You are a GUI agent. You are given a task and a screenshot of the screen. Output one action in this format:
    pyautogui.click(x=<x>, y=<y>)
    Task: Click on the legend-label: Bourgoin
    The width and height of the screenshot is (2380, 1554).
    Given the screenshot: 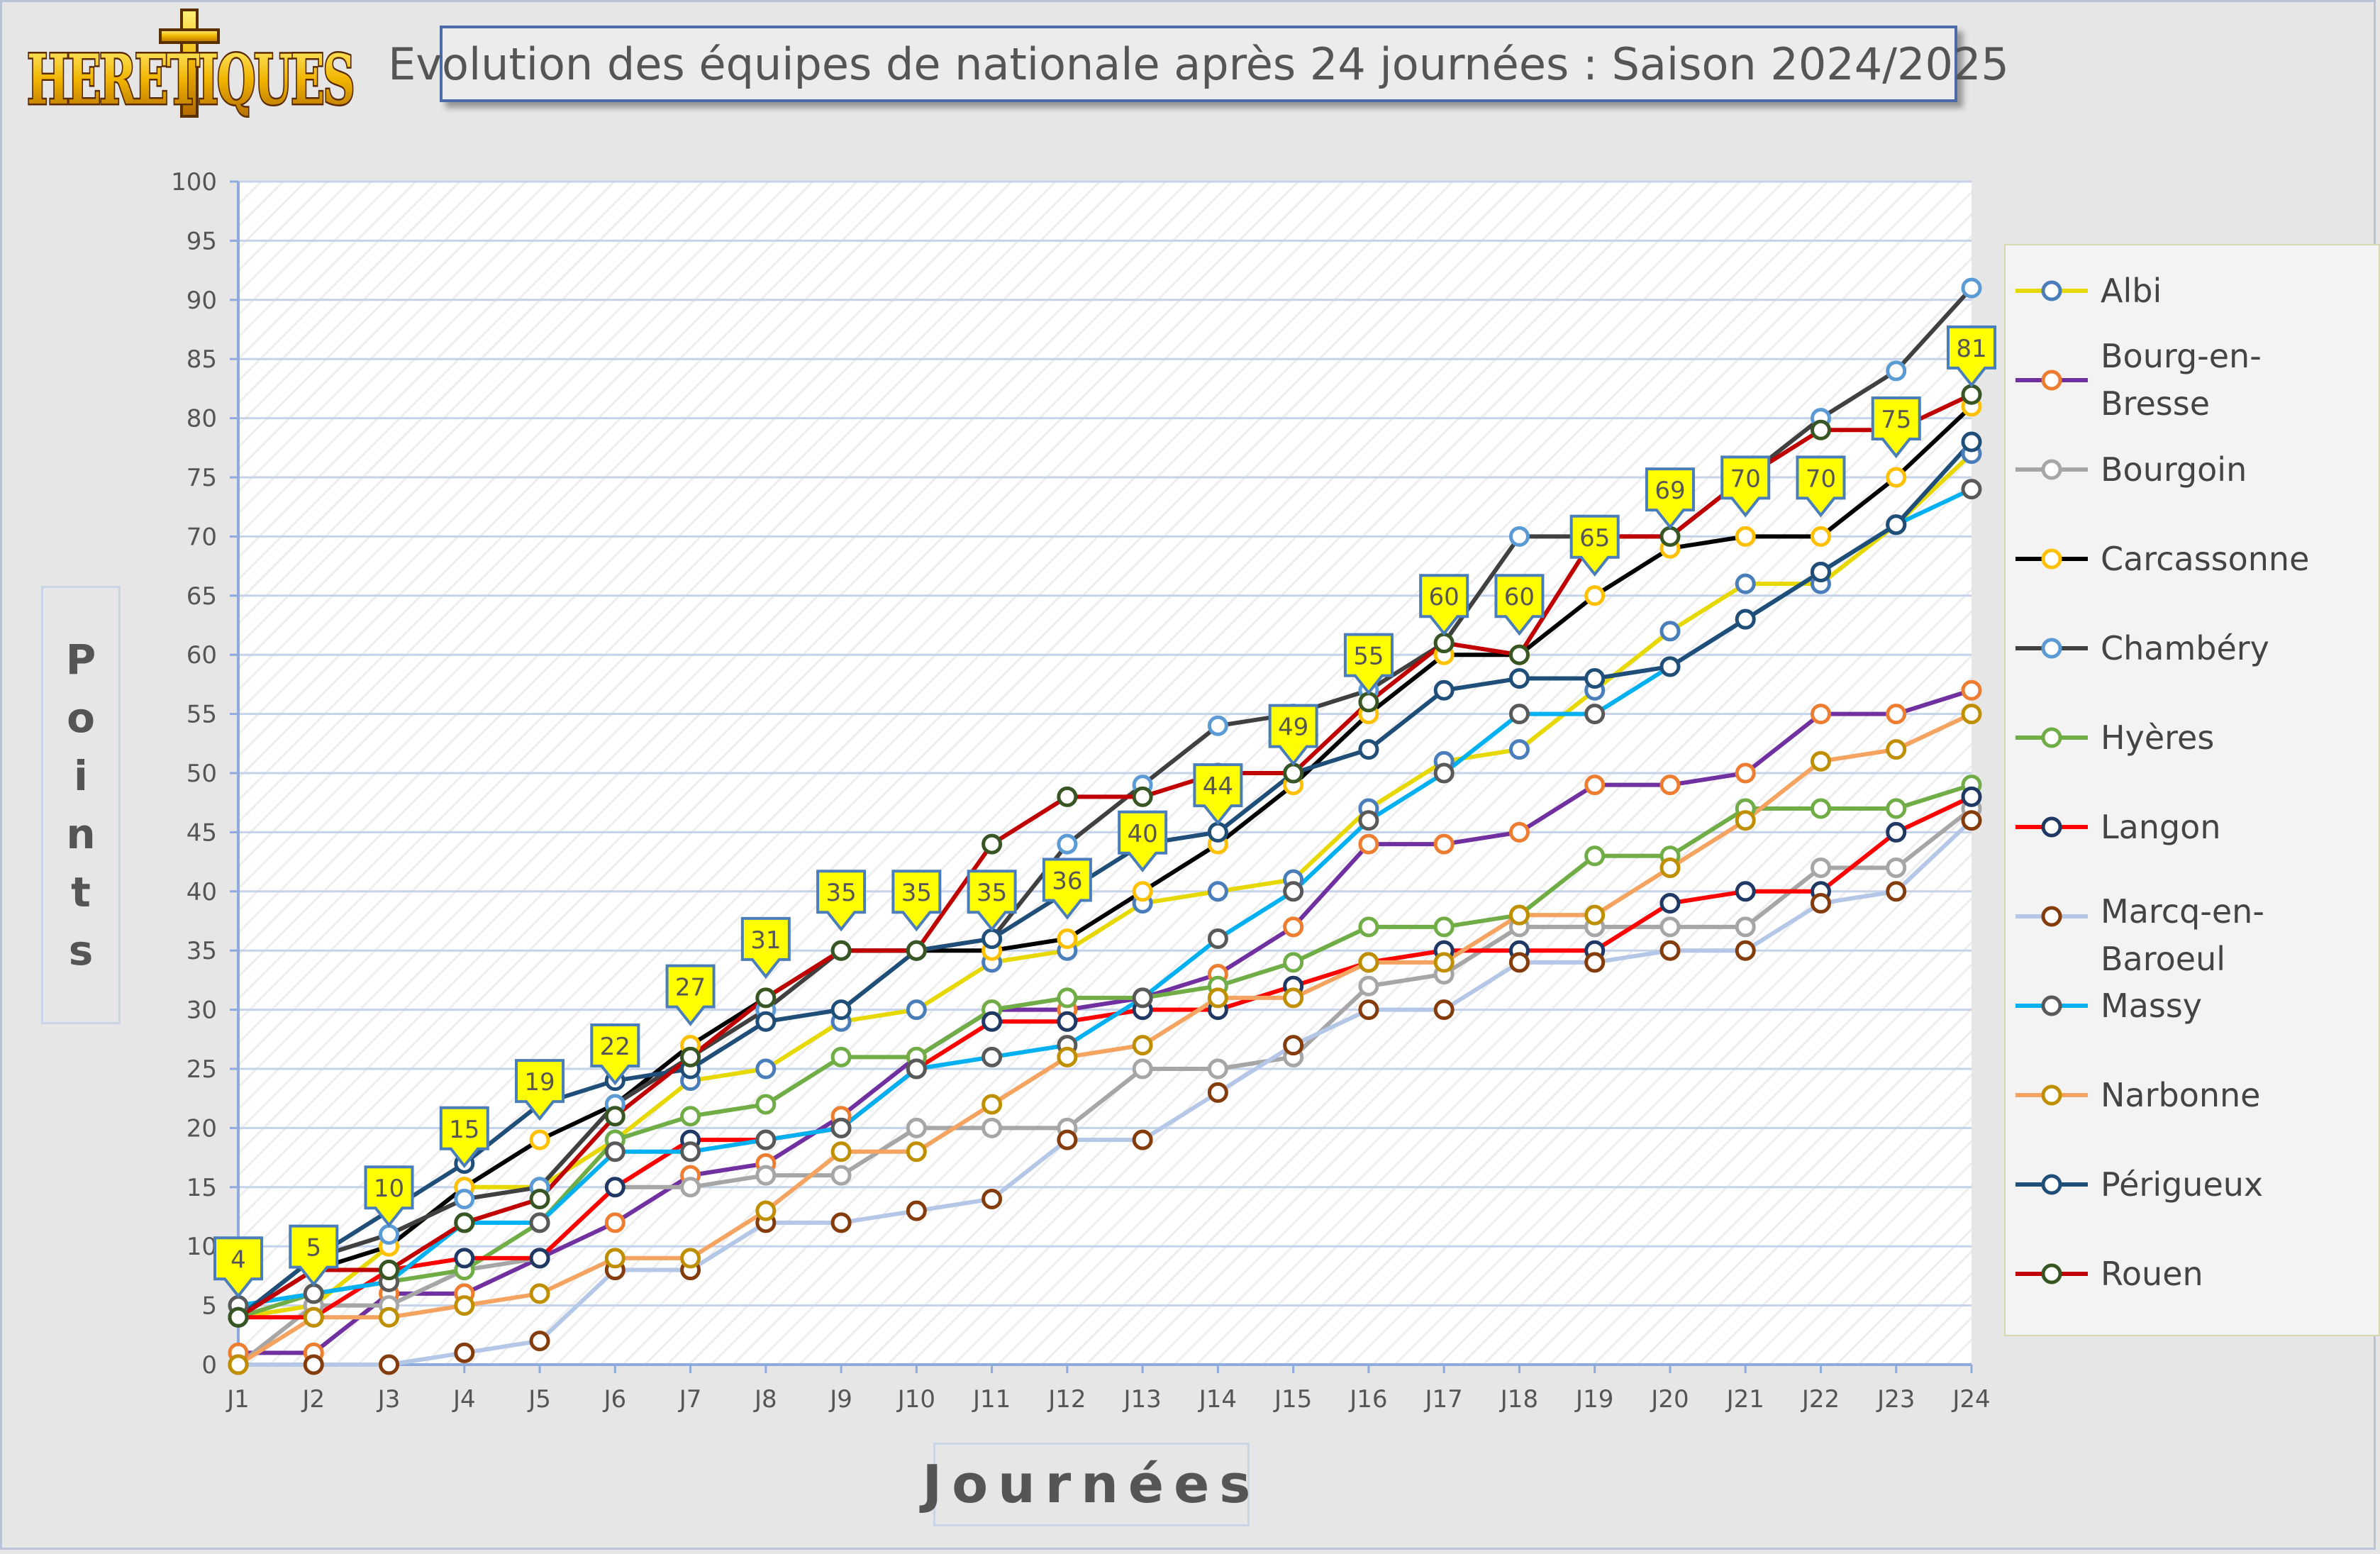 What is the action you would take?
    pyautogui.click(x=2174, y=469)
    